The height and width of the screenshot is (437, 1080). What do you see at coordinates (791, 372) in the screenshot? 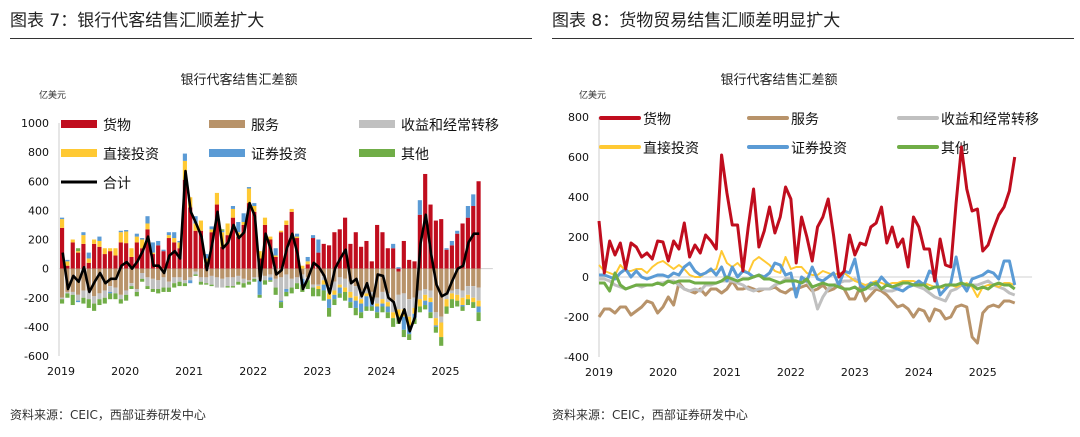
I see `right-x-tick-label: 2022` at bounding box center [791, 372].